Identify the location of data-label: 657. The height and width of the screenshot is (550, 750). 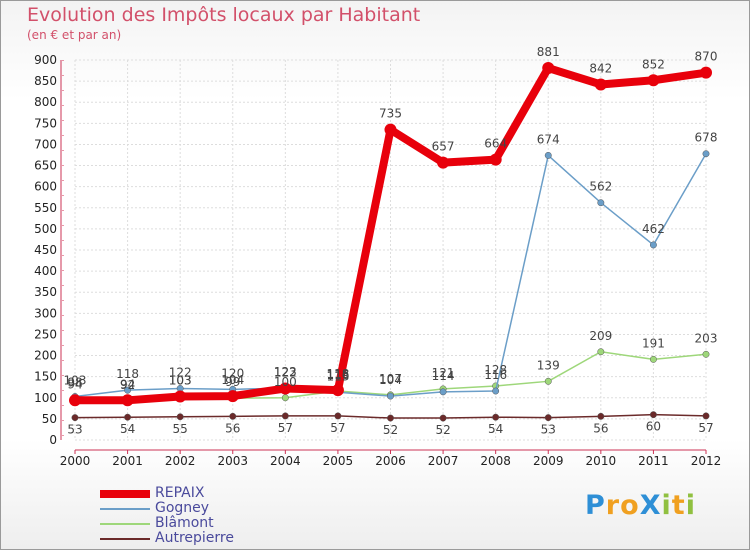
(443, 147).